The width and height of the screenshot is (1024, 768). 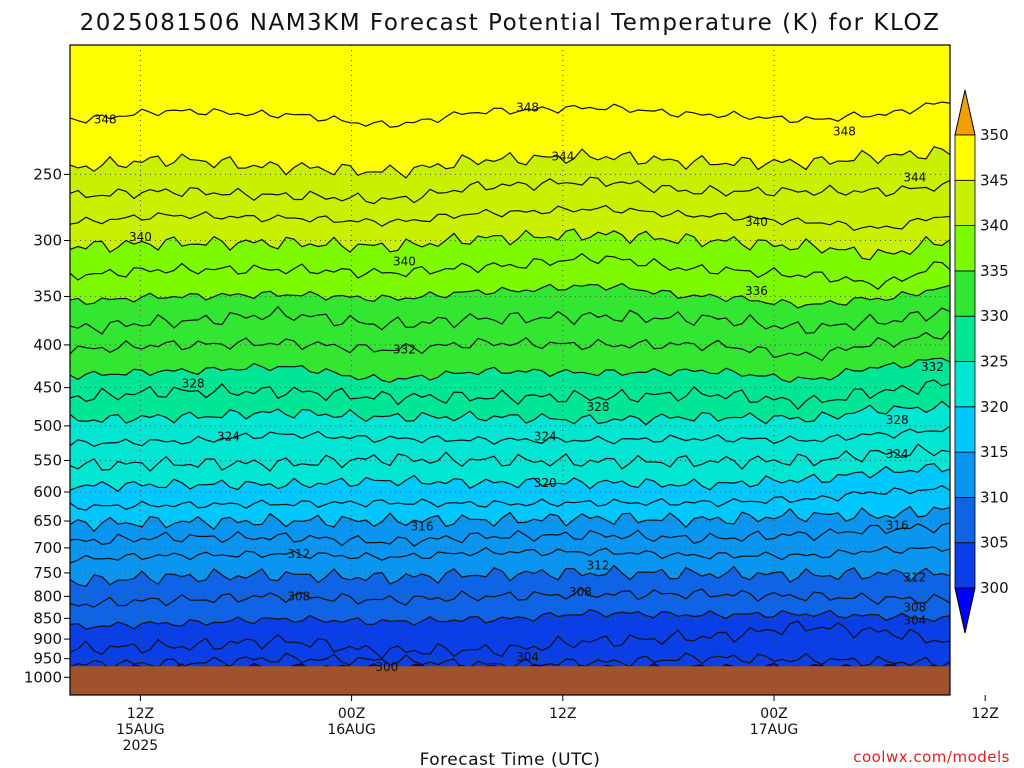 I want to click on y-tick-label-550: 550, so click(x=47, y=460).